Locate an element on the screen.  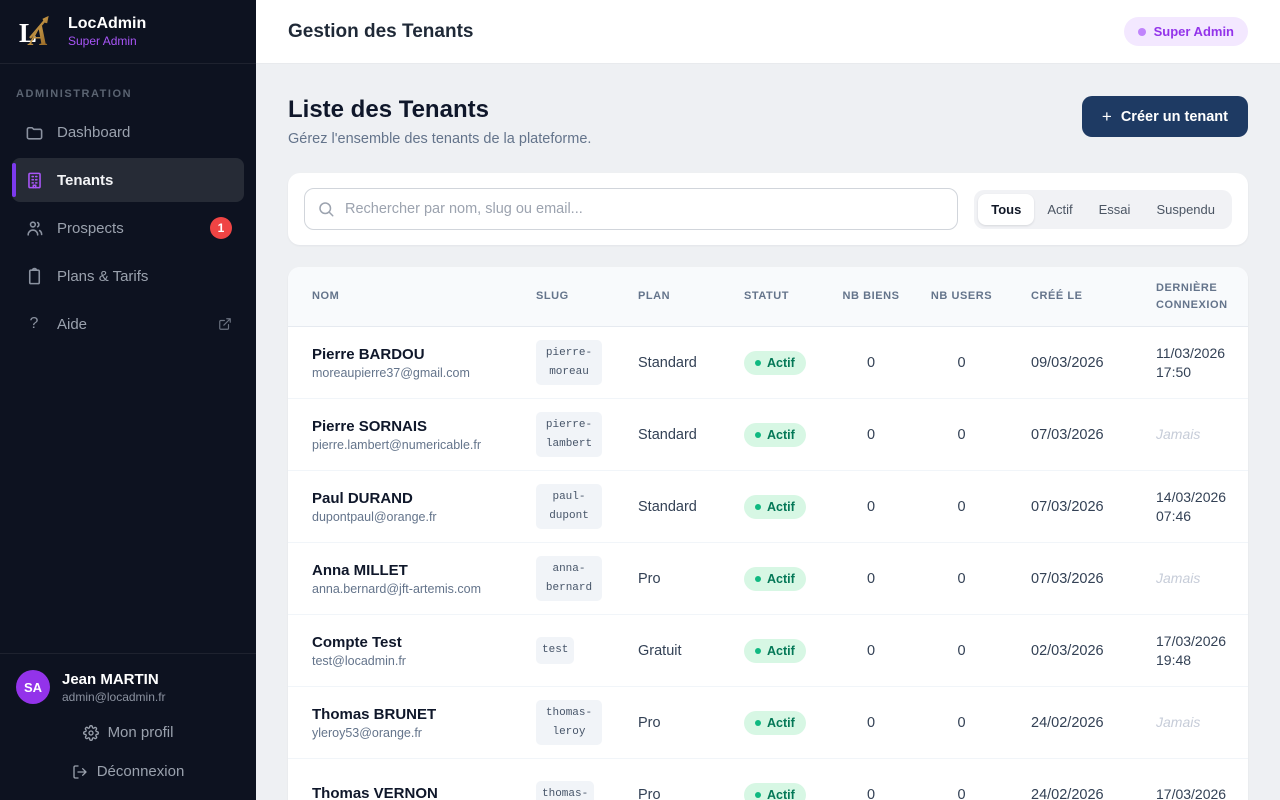
tenant-email: anna.bernard@jft-artemis.com is located at coordinates (397, 588).